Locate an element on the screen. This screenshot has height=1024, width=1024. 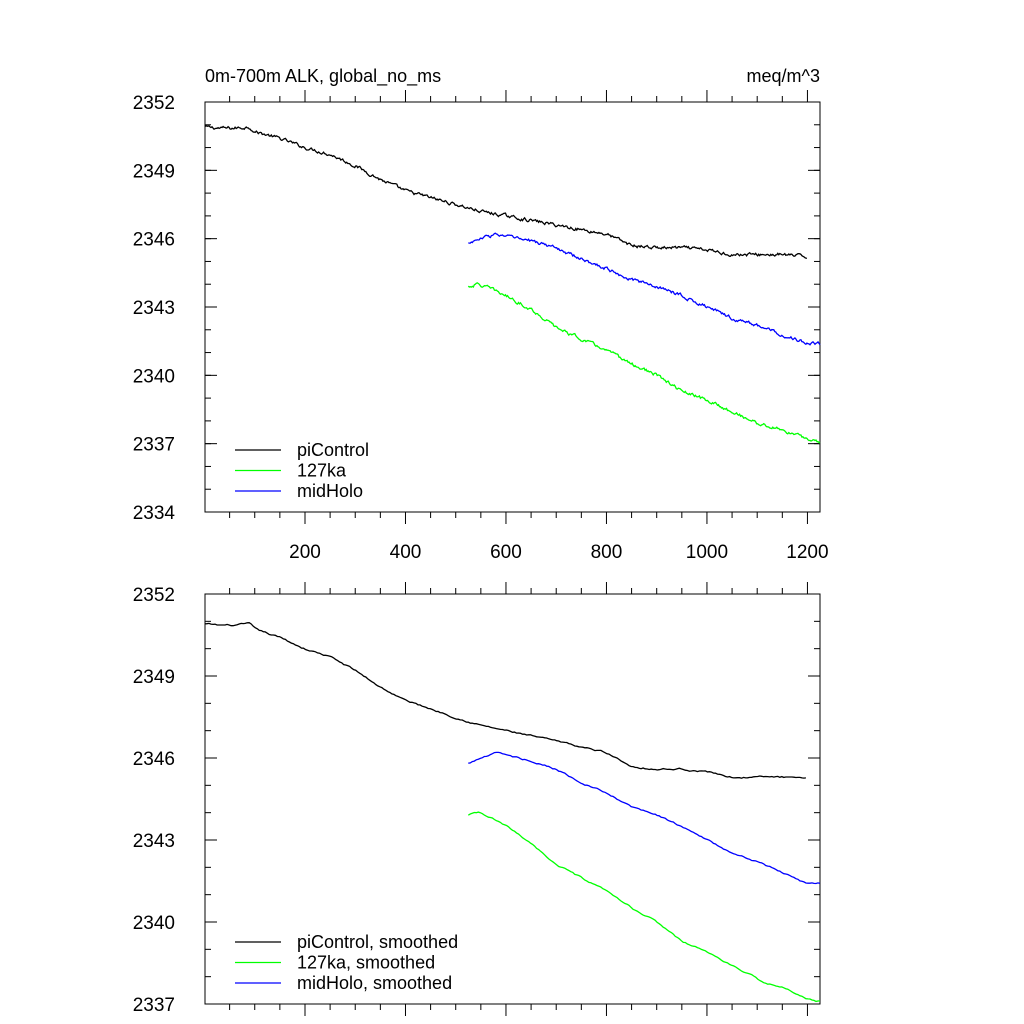
units-label: meq/m^3 is located at coordinates (783, 76).